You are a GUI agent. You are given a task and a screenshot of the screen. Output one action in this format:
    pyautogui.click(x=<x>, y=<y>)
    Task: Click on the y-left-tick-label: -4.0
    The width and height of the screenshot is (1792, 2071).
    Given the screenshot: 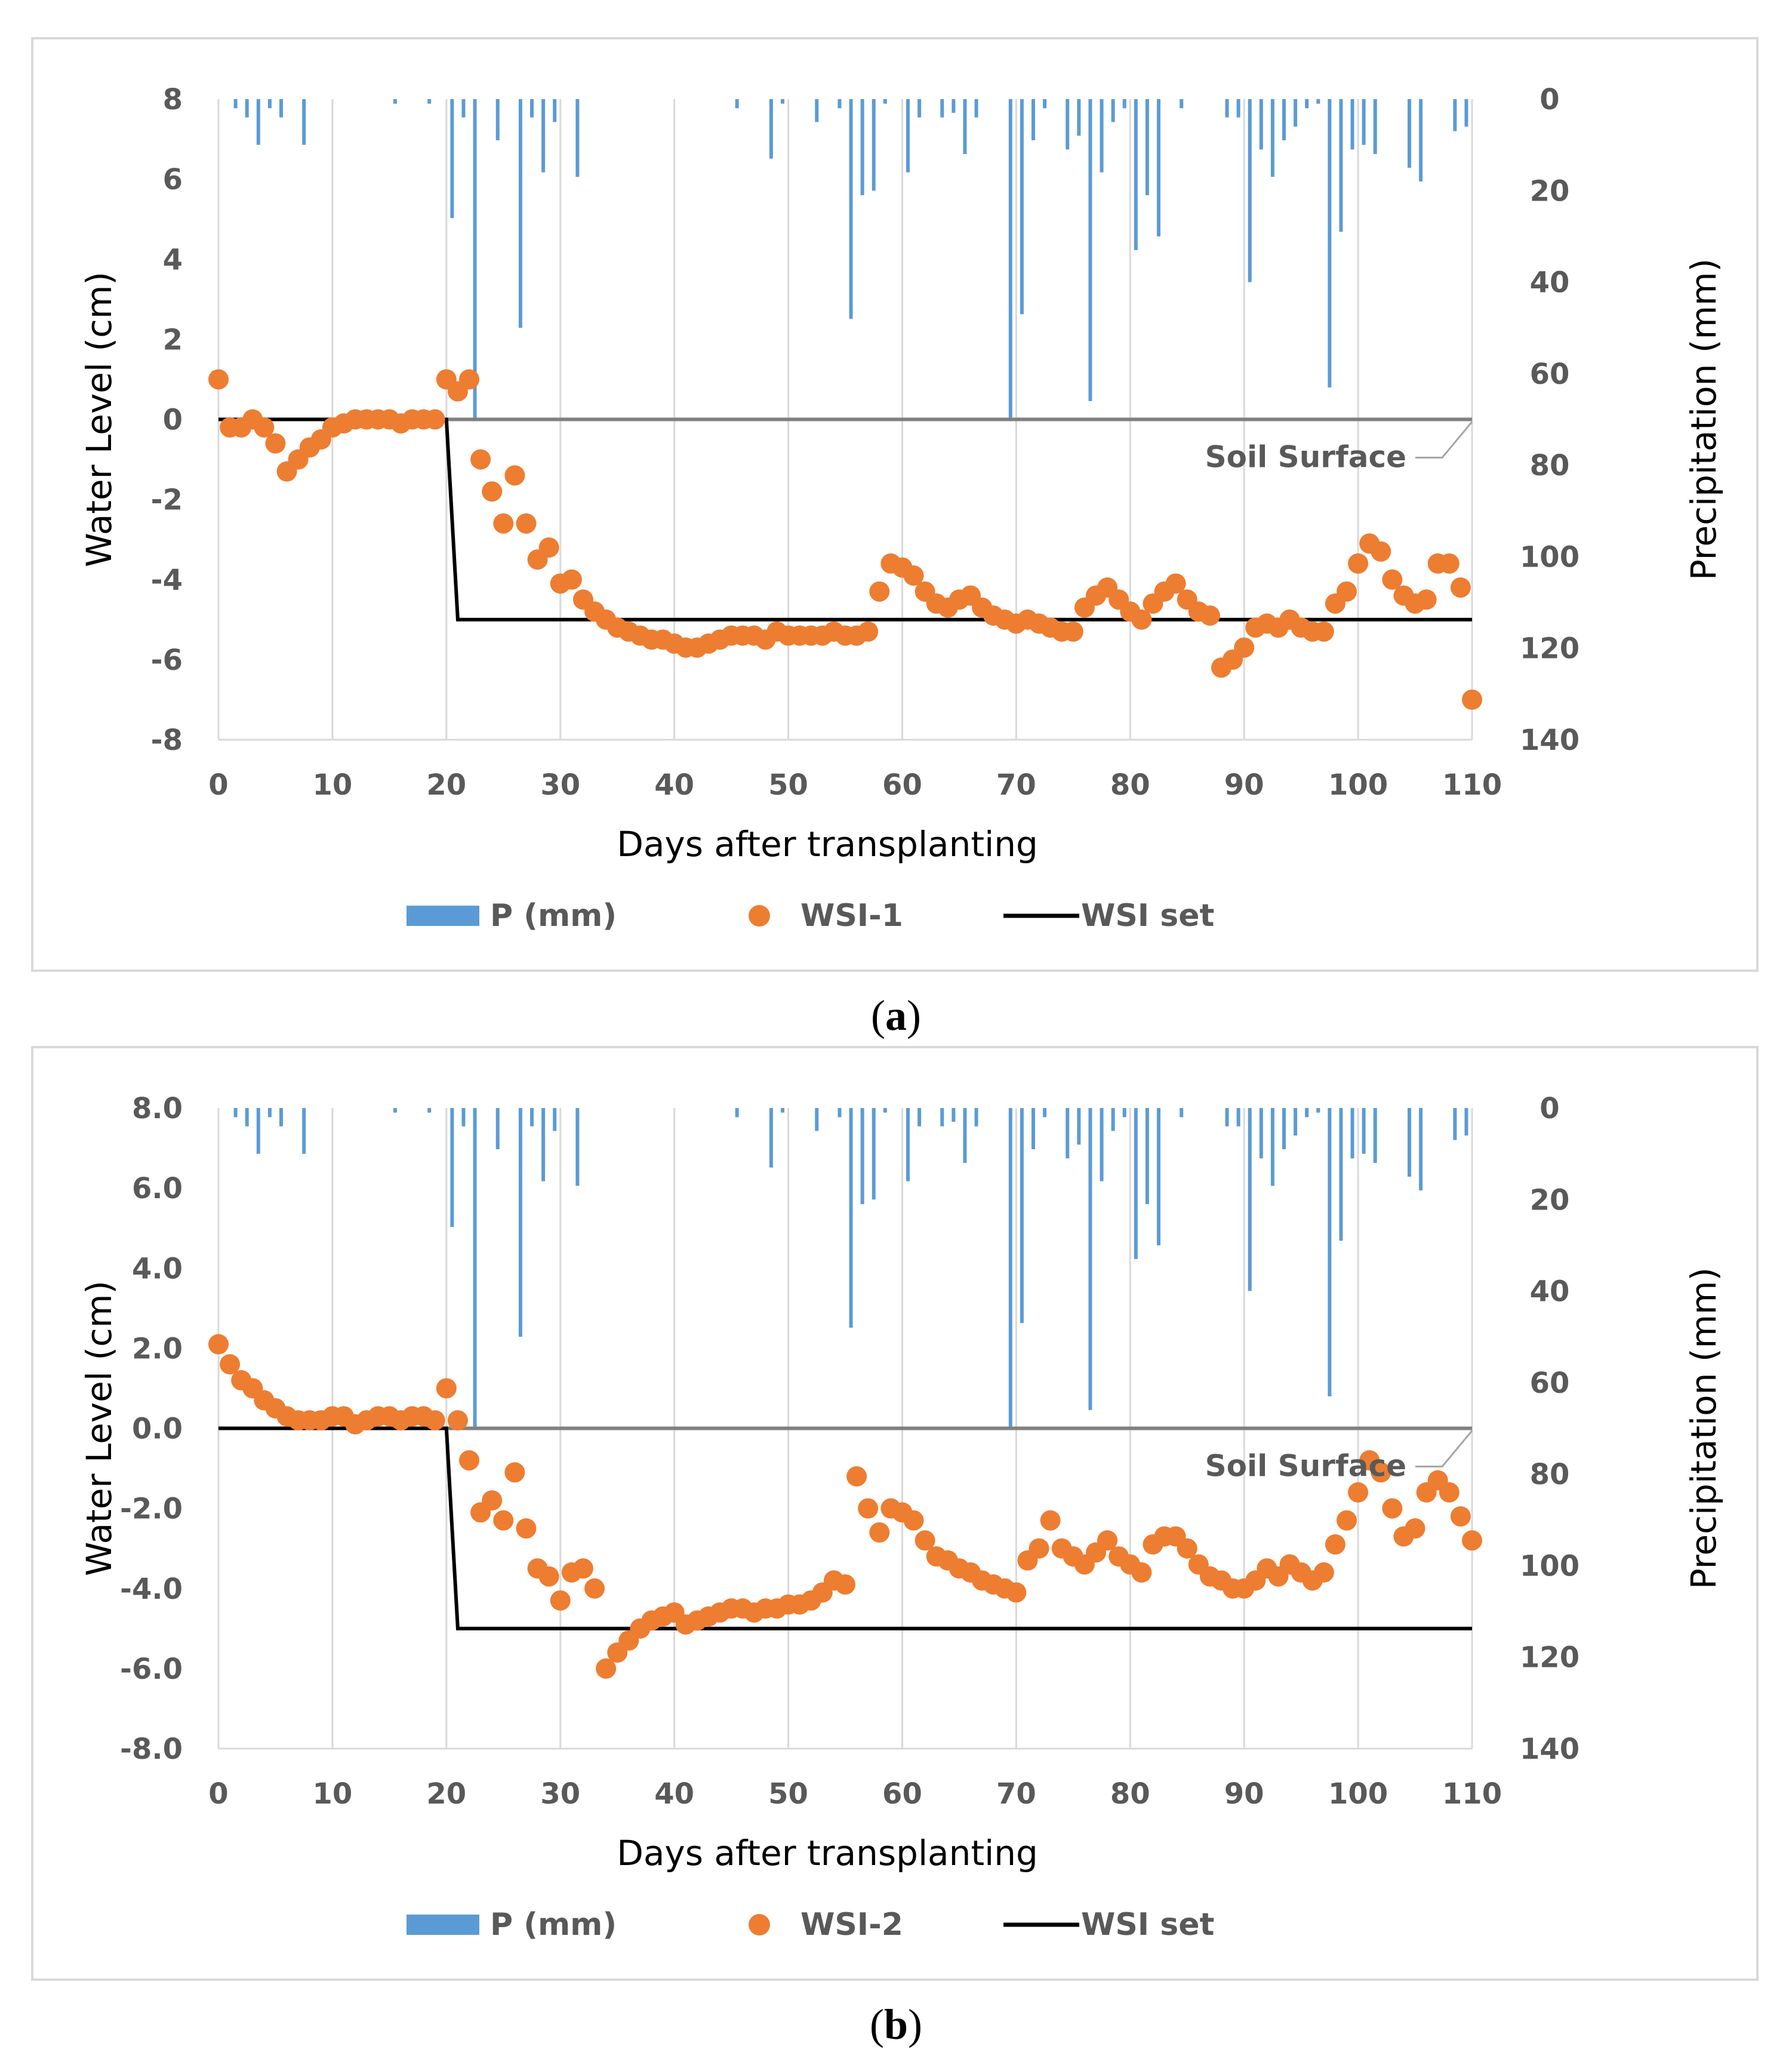 What is the action you would take?
    pyautogui.click(x=151, y=1589)
    